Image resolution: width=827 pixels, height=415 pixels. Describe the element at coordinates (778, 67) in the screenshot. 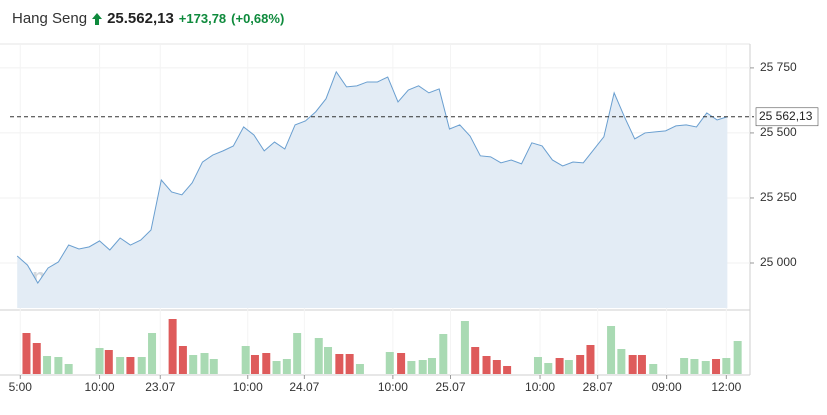

I see `y-tick-label: 25 750` at that location.